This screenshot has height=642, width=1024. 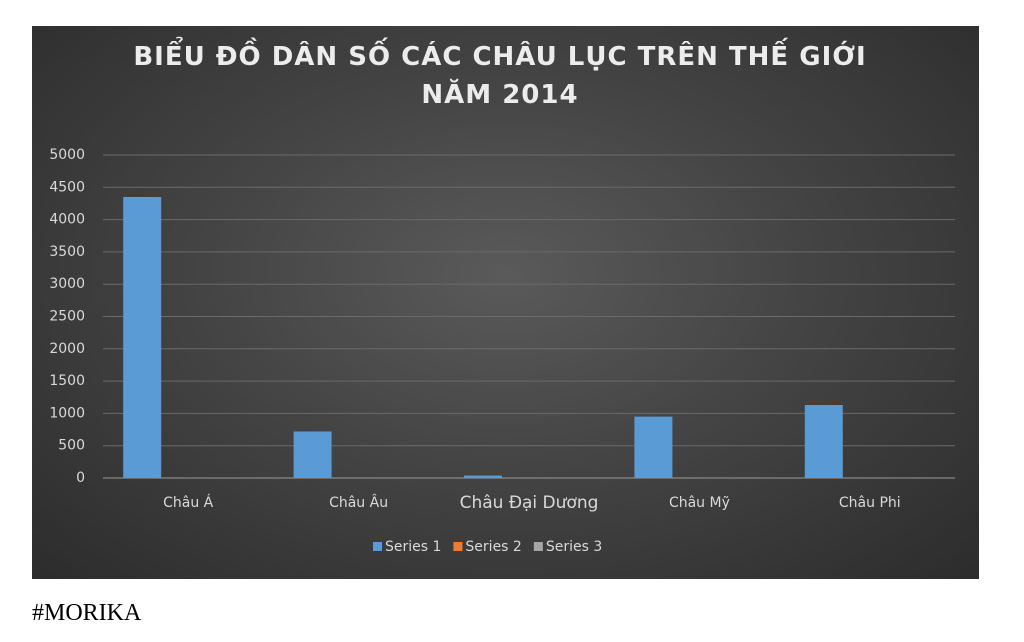 I want to click on x-tick-label: Châu Mỹ, so click(x=699, y=503).